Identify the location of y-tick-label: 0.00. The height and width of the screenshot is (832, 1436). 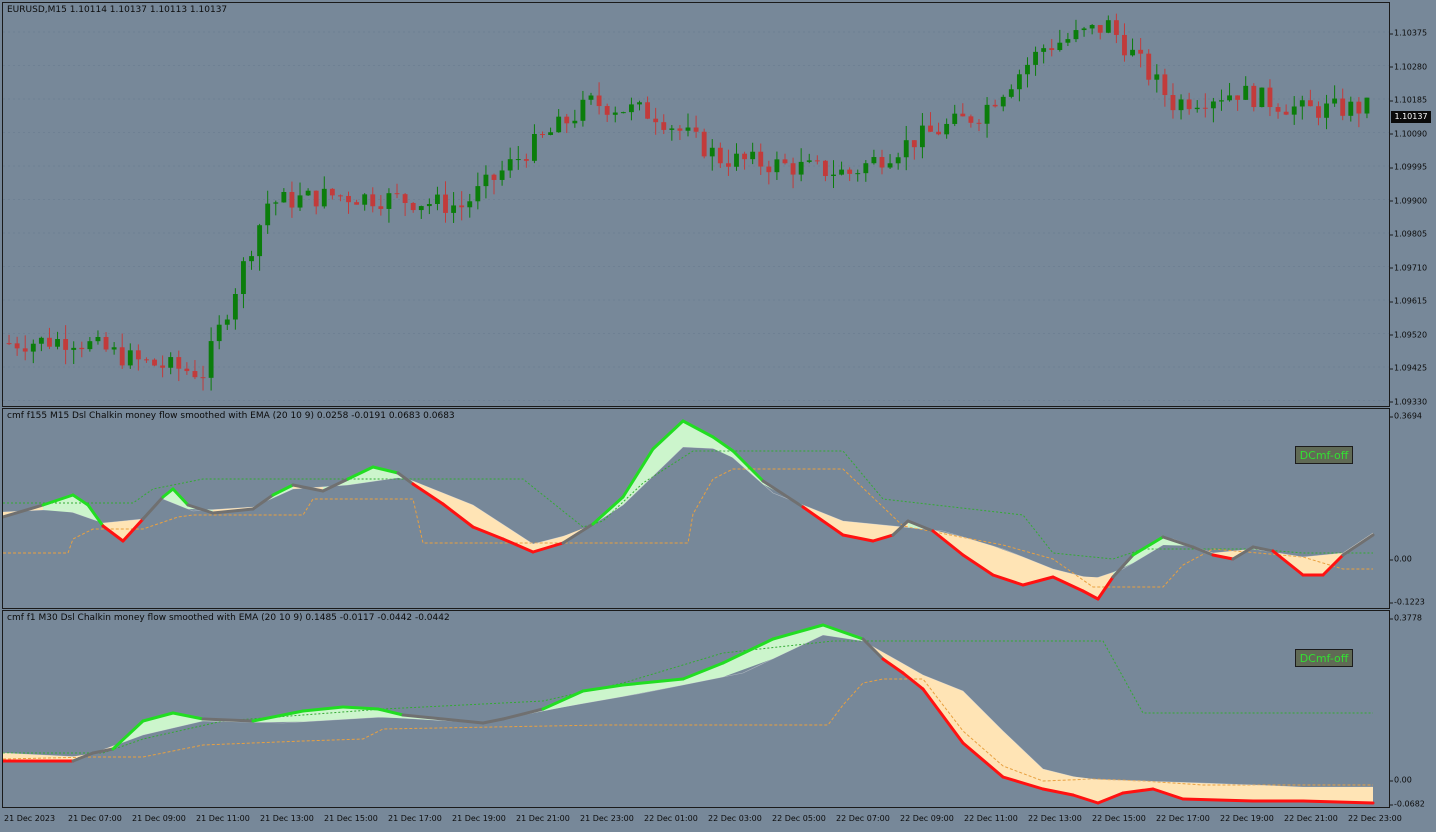
(1401, 559).